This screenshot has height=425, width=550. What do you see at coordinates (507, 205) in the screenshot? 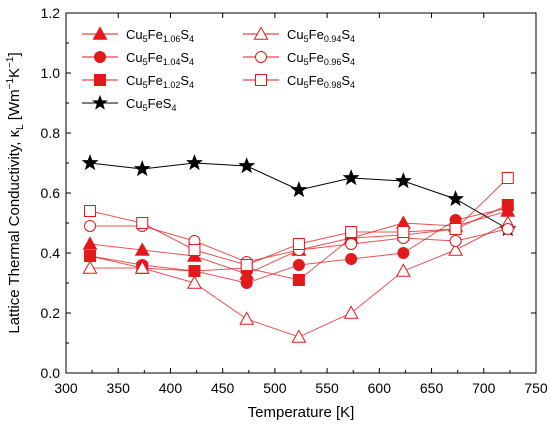
I see `data-point-Cu5Fe1.02S4-723` at bounding box center [507, 205].